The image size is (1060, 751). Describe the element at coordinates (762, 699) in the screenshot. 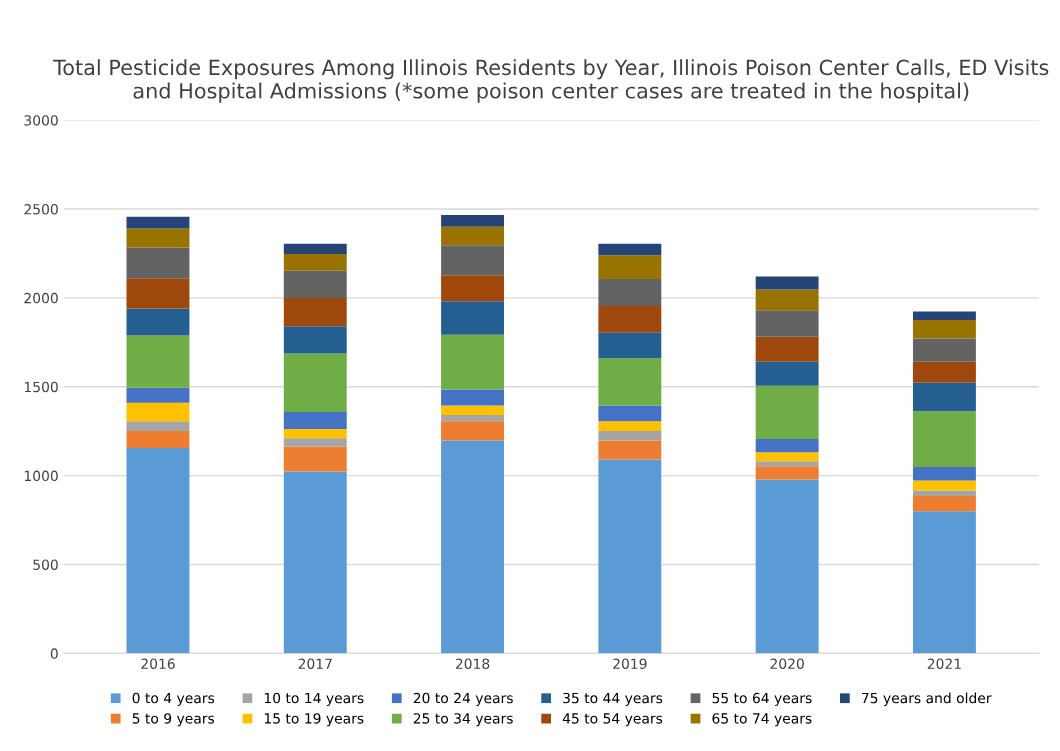

I see `legend-label: 55 to 64 years` at that location.